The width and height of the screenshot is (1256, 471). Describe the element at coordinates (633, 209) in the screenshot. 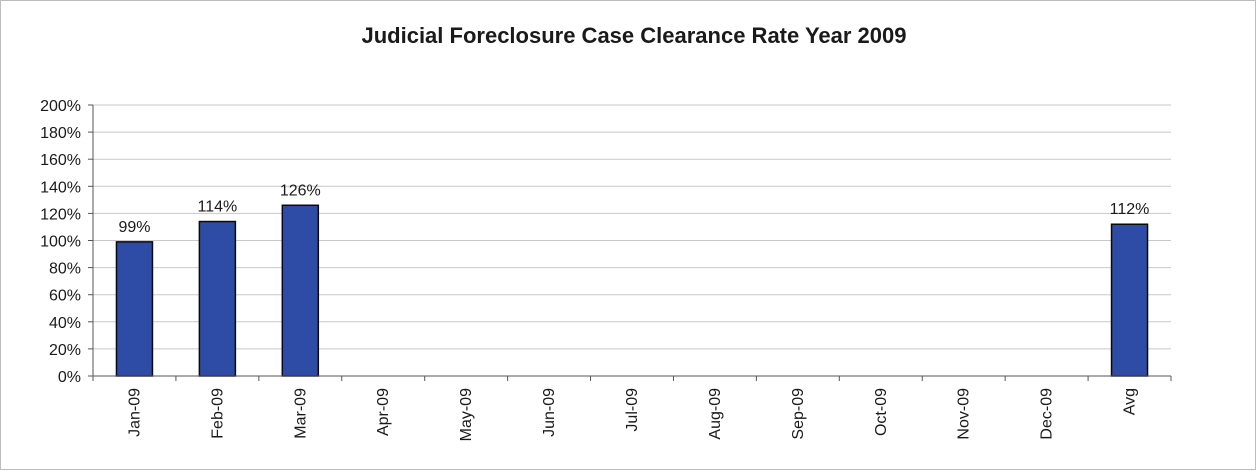

I see `data-labels: 99% 114% 126% 112%` at that location.